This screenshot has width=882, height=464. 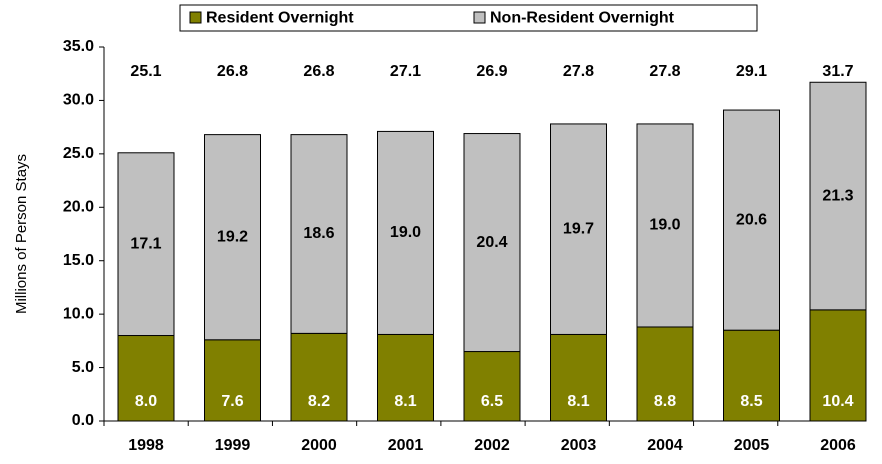 What do you see at coordinates (78, 100) in the screenshot?
I see `y-tick-label: 30.0` at bounding box center [78, 100].